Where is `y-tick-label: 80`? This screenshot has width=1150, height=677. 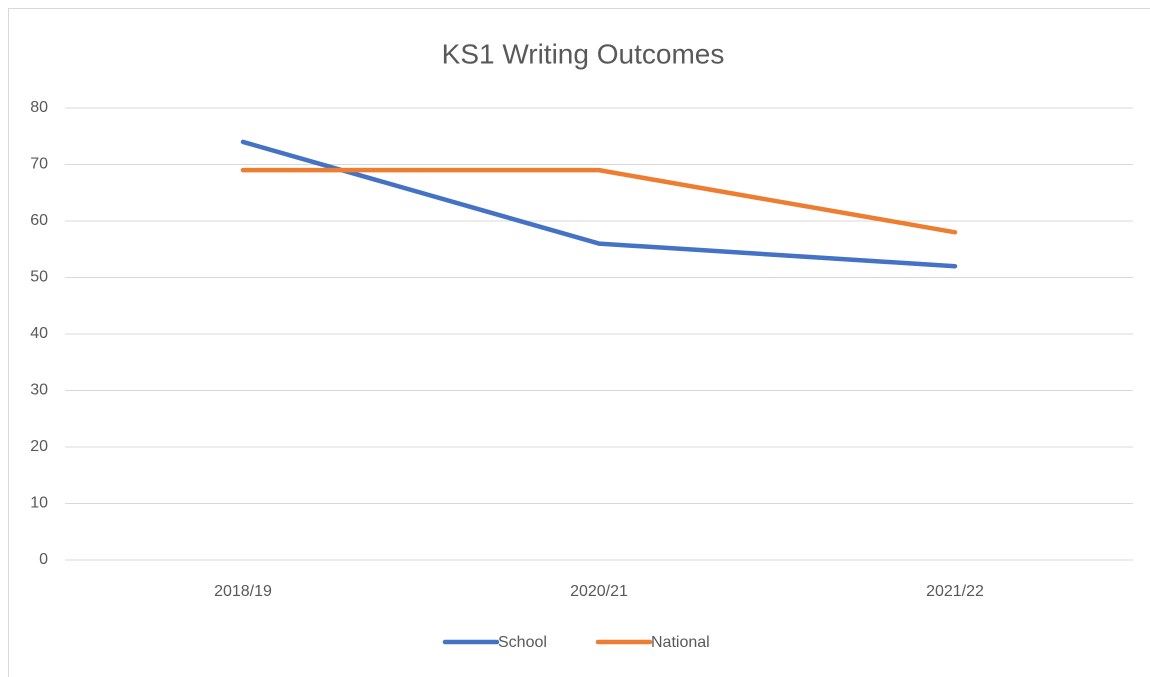 y-tick-label: 80 is located at coordinates (39, 107).